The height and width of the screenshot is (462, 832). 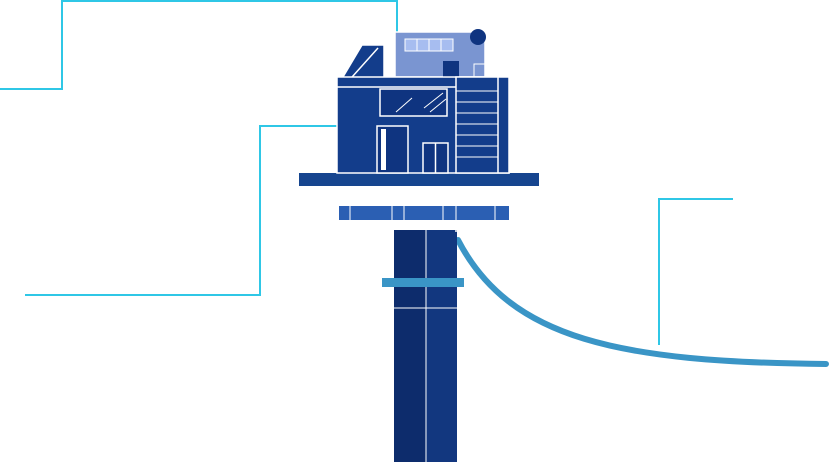 I want to click on support-pillar, so click(x=423, y=346).